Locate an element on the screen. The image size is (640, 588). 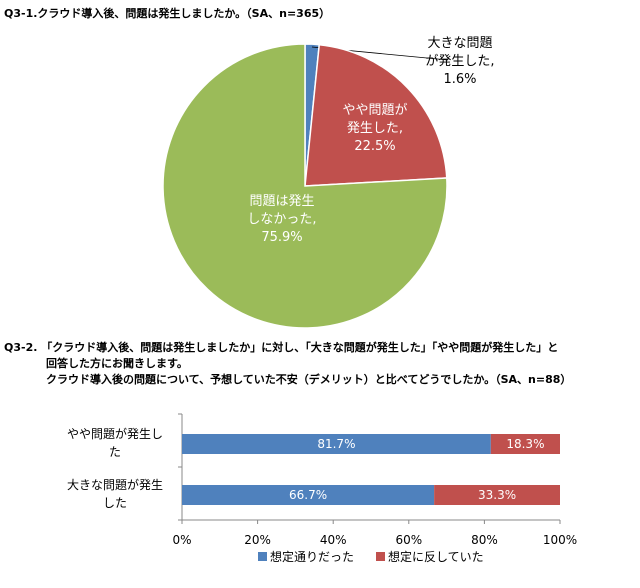
pie-chart-title: Q3-1.クラウド導入後、問題は発生しましたか。（SA、n=365） is located at coordinates (167, 13).